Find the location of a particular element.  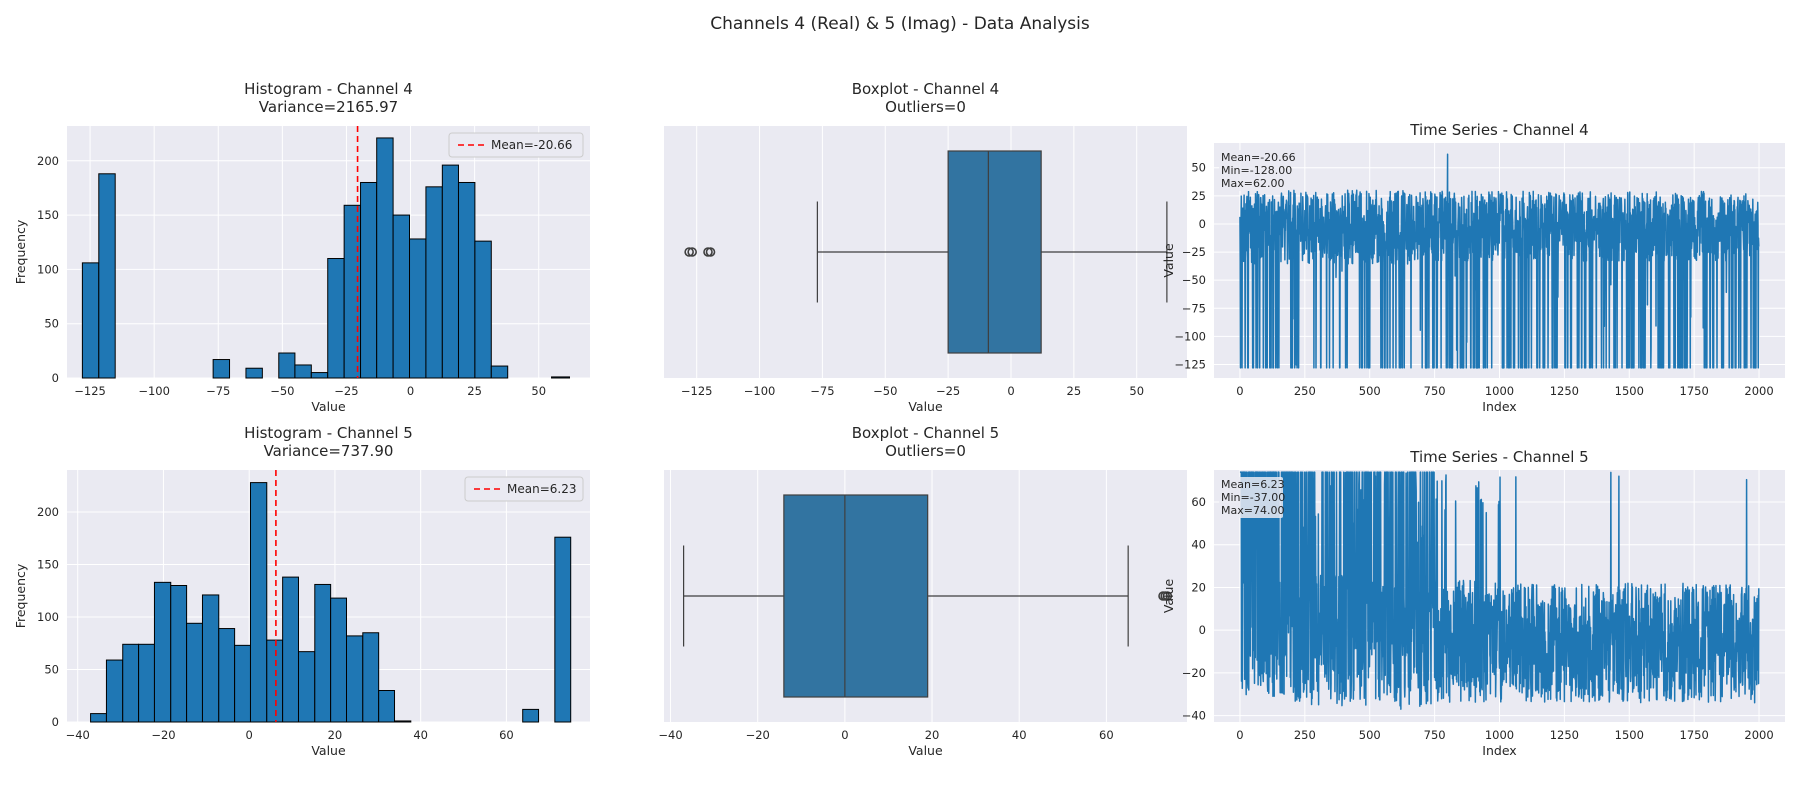

x-tick-label: −40 is located at coordinates (78, 735).